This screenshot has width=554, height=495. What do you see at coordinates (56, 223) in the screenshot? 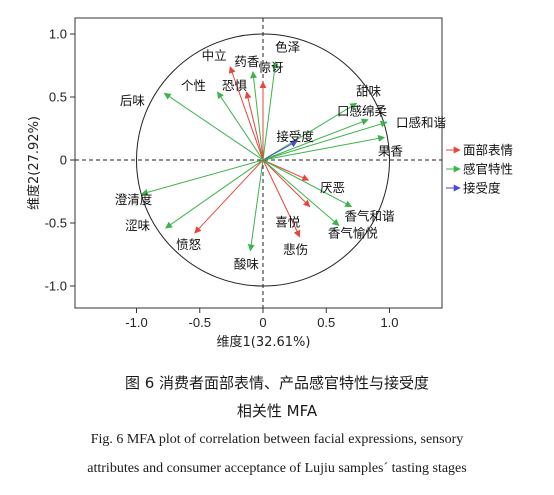
I see `y-tick-label: -0.5` at bounding box center [56, 223].